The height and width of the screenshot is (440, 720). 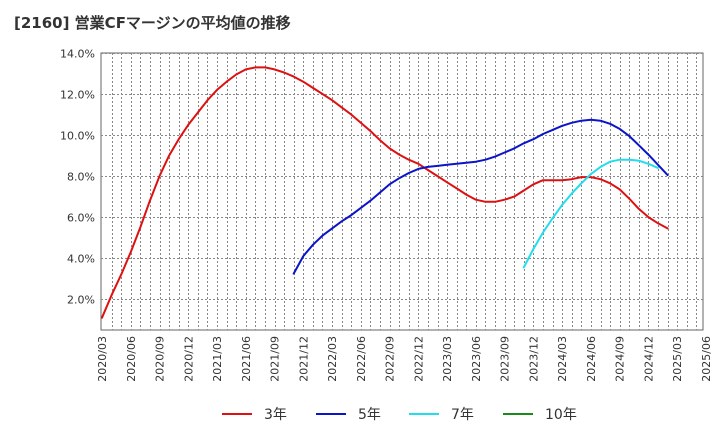 What do you see at coordinates (160, 359) in the screenshot?
I see `x-tick-label: 2020/09` at bounding box center [160, 359].